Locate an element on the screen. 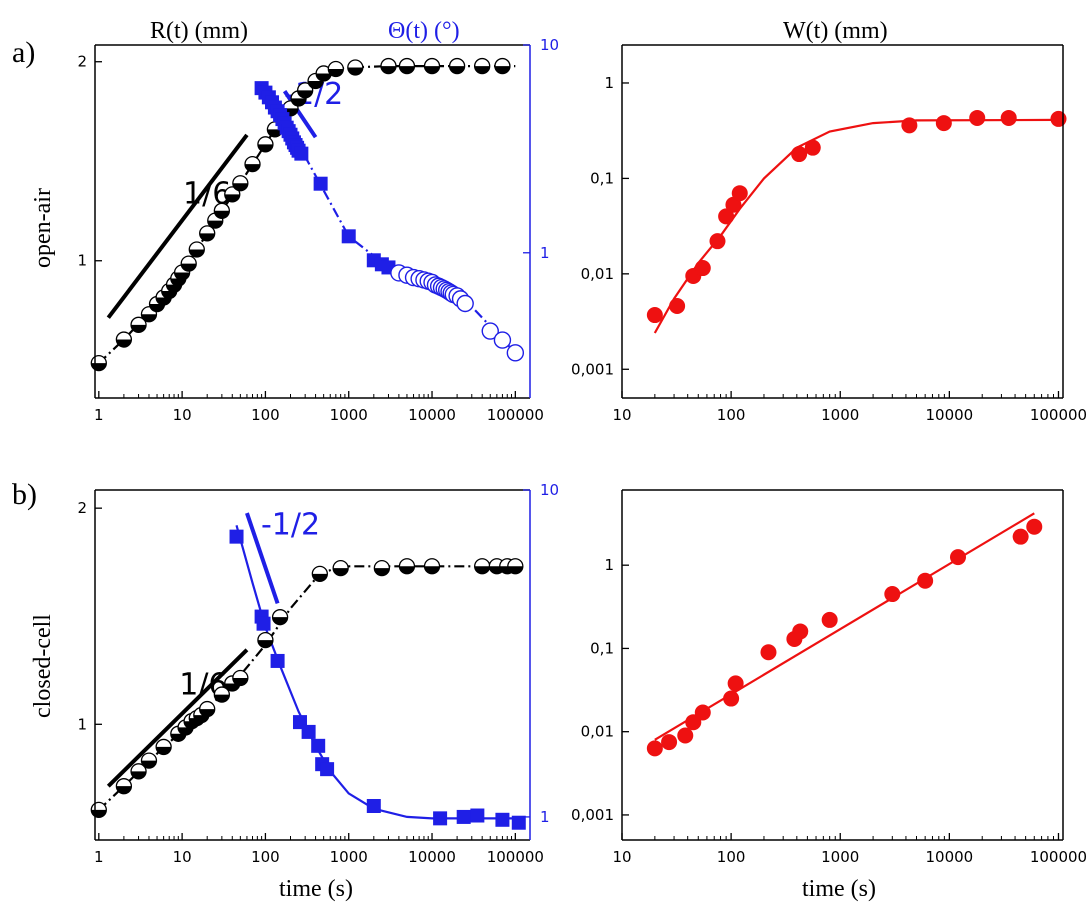 The height and width of the screenshot is (904, 1092). W-axis-title: W(t) (mm) is located at coordinates (835, 31).